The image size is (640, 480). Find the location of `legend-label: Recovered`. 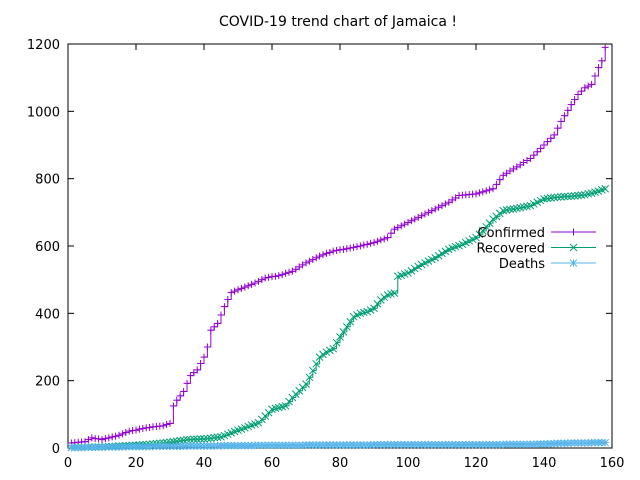

legend-label: Recovered is located at coordinates (510, 249).